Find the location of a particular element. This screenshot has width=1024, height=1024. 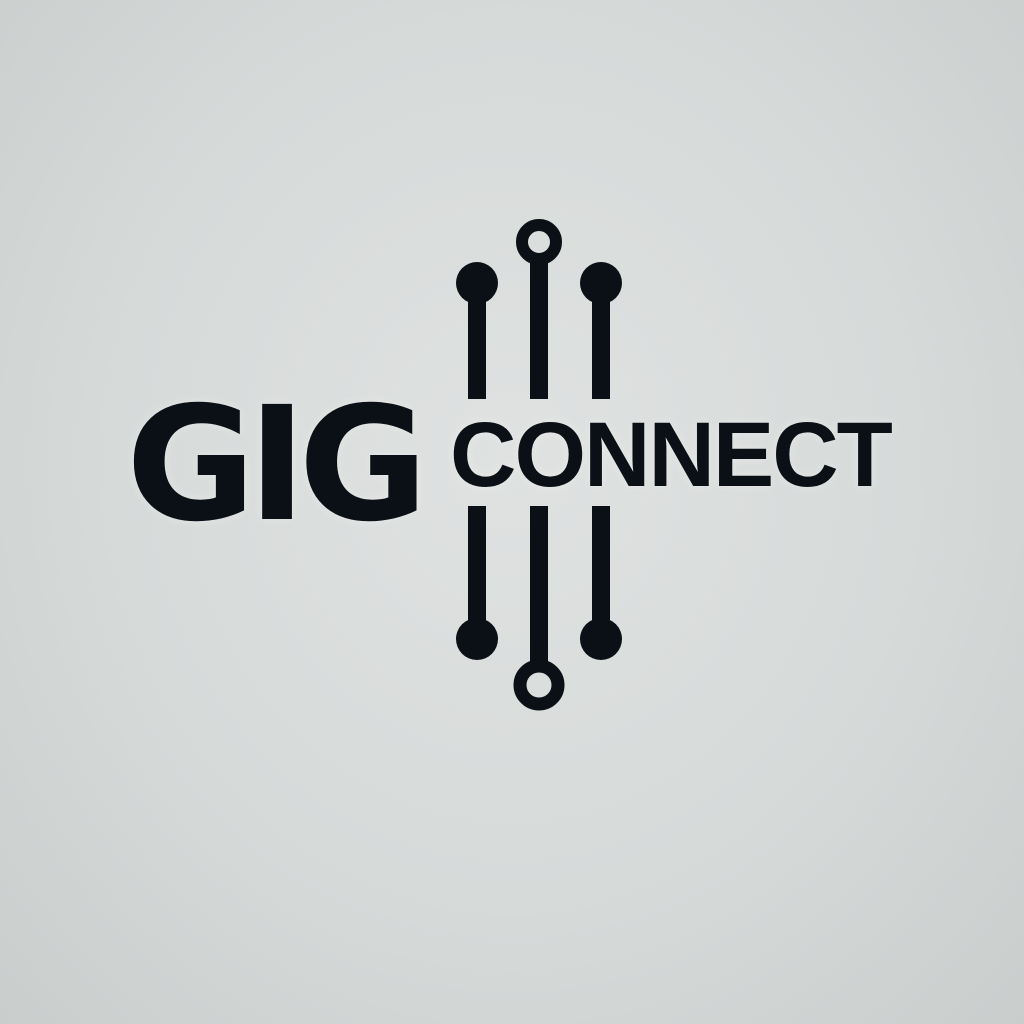

circuit-bottom-right-dot is located at coordinates (601, 639).